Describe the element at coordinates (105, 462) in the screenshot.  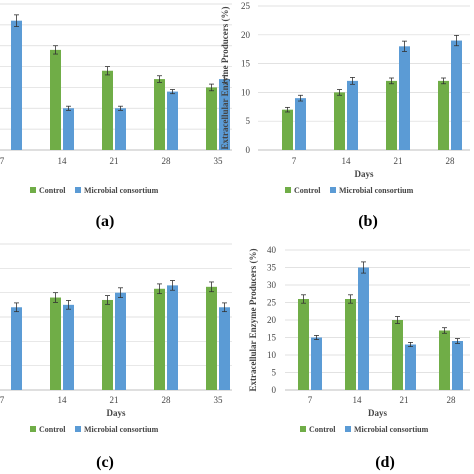
I see `panel-label: (c)` at that location.